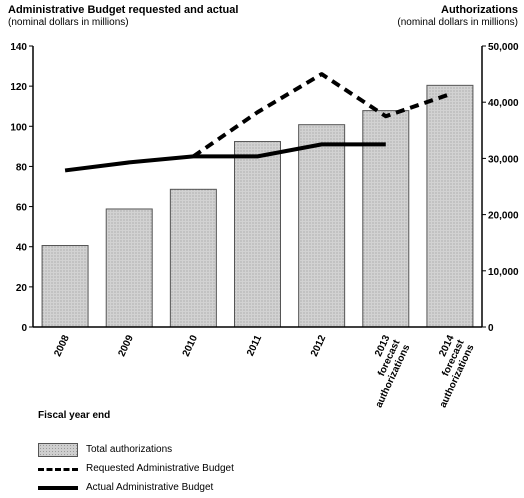  Describe the element at coordinates (503, 159) in the screenshot. I see `right-tick-label-30000: 30,000` at that location.